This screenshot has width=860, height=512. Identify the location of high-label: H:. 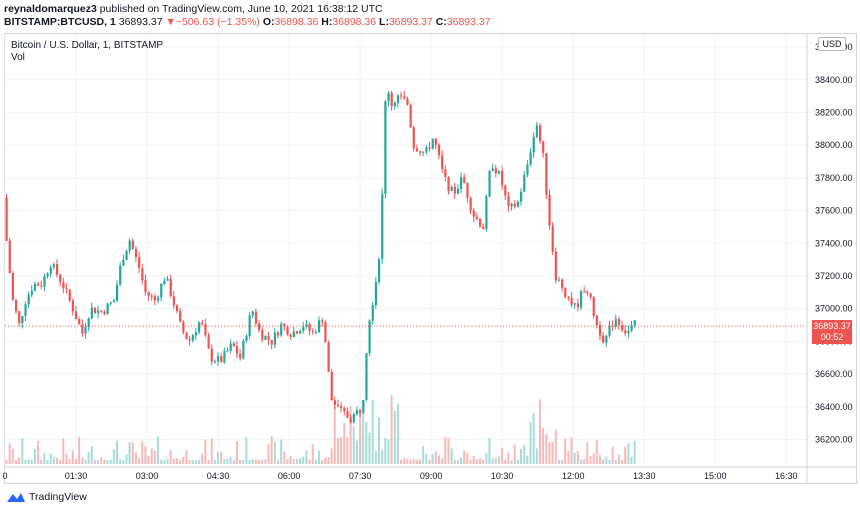
(327, 22).